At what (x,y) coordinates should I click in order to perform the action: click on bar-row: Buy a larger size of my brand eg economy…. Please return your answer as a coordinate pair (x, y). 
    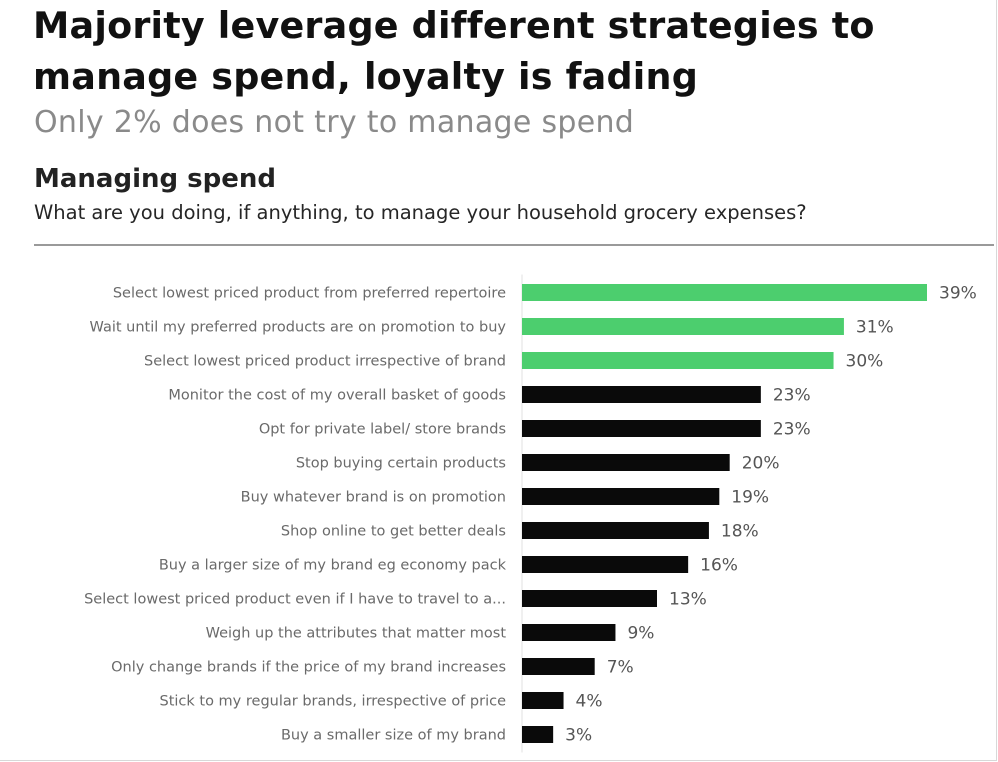
    Looking at the image, I should click on (448, 566).